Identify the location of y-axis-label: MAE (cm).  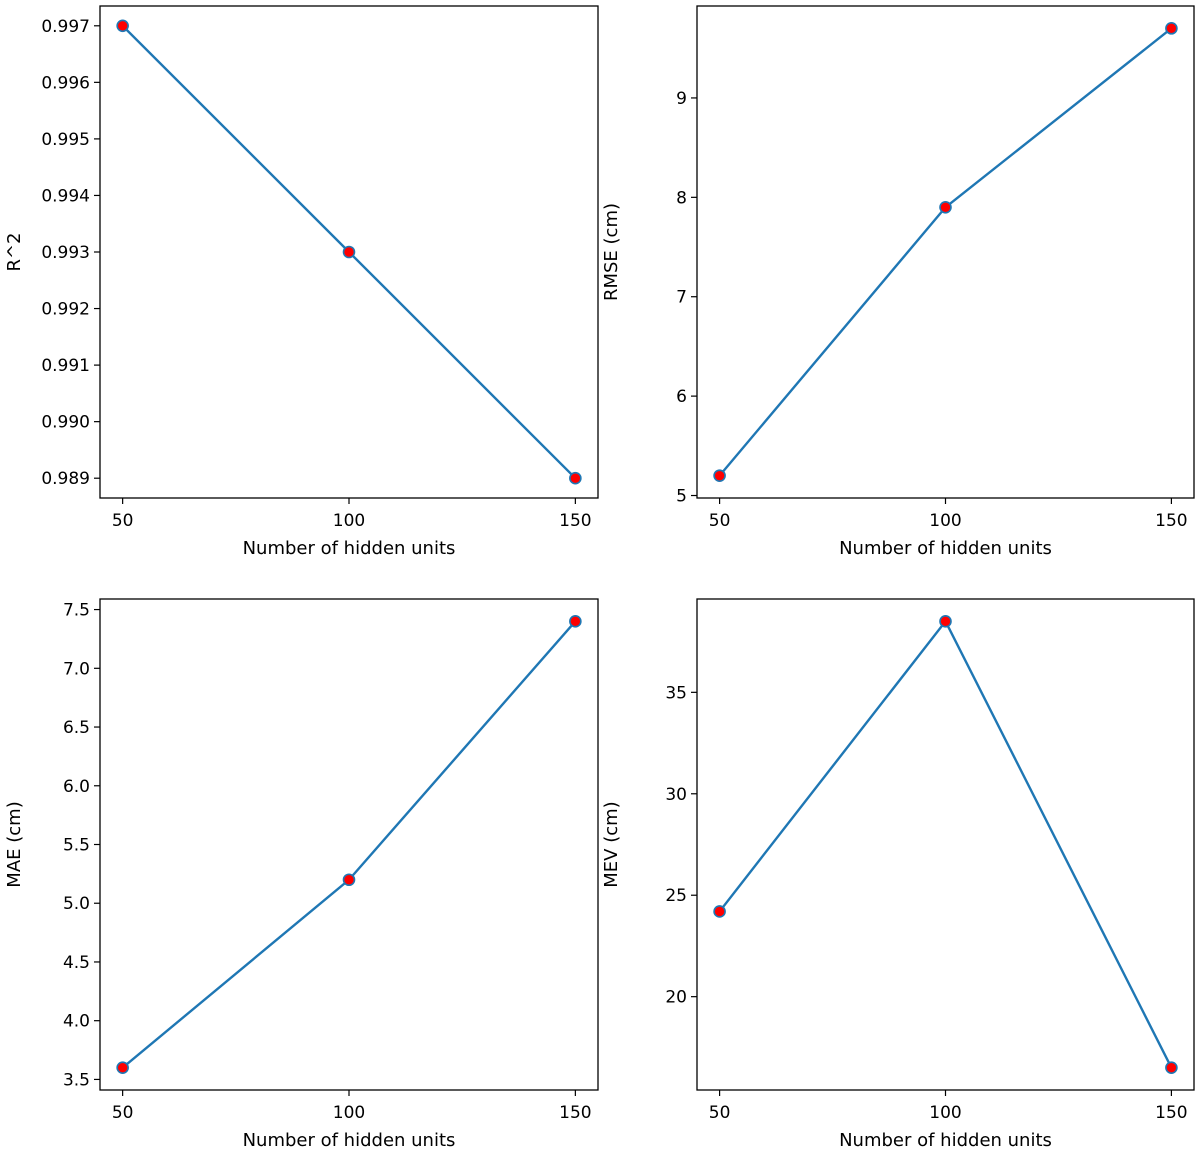
(14, 844).